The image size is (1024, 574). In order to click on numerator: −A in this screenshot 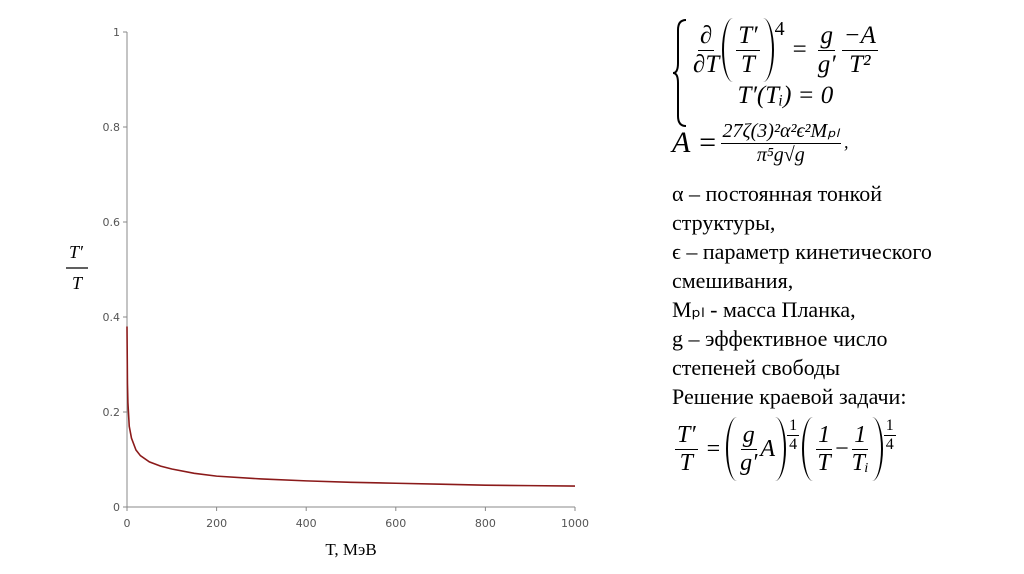, I will do `click(859, 36)`.